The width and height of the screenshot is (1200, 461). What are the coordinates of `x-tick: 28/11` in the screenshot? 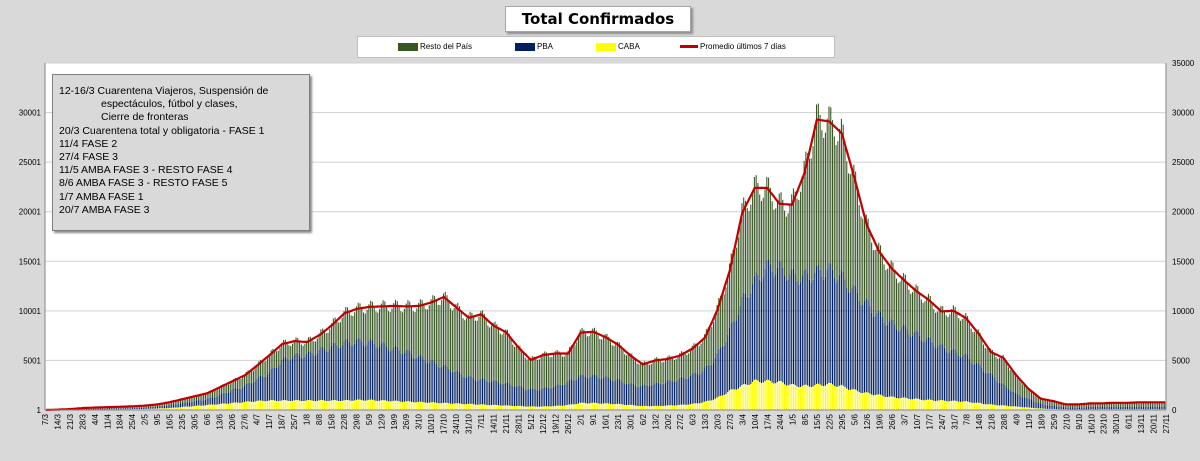 It's located at (518, 423).